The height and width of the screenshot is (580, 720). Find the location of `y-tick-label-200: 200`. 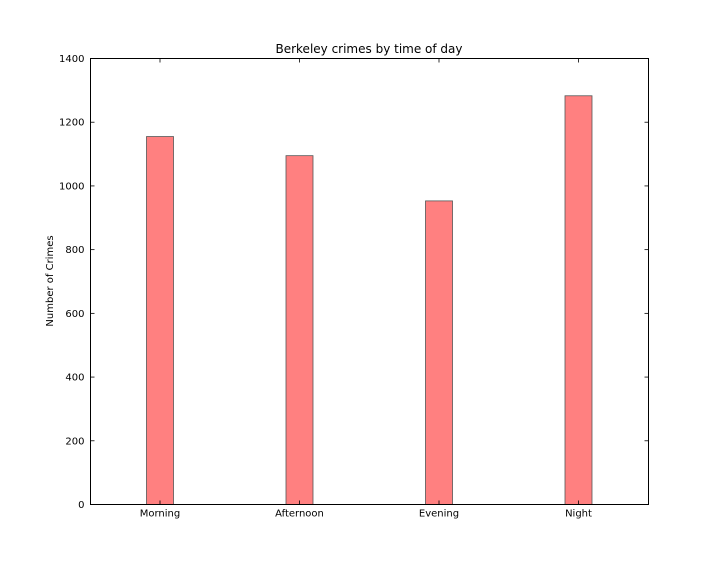

y-tick-label-200: 200 is located at coordinates (74, 441).